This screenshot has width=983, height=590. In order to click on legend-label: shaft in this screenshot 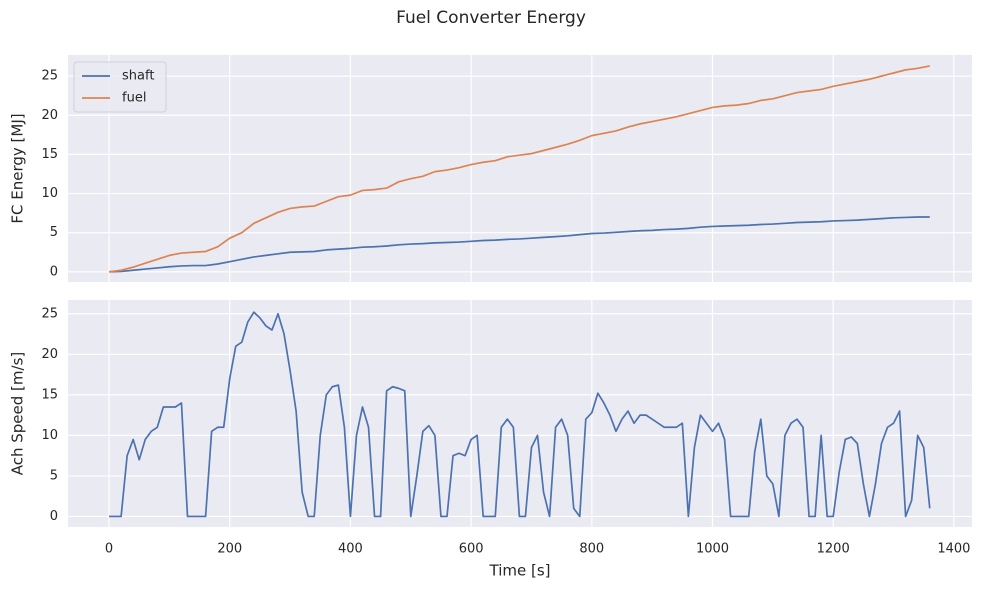, I will do `click(138, 76)`.